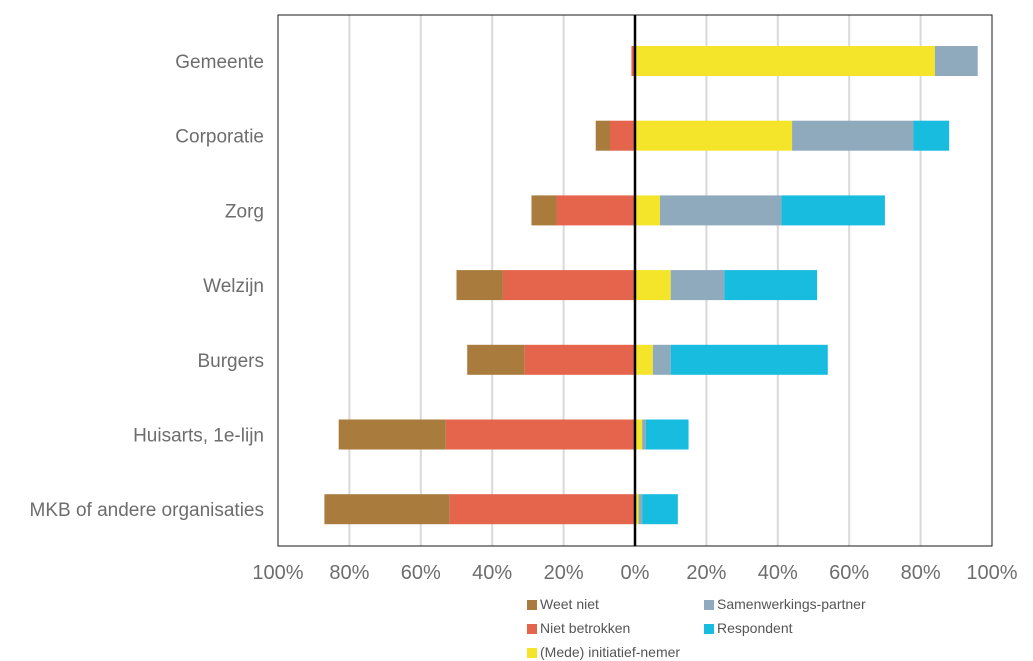  What do you see at coordinates (147, 510) in the screenshot?
I see `category-label: MKB of andere organisaties` at bounding box center [147, 510].